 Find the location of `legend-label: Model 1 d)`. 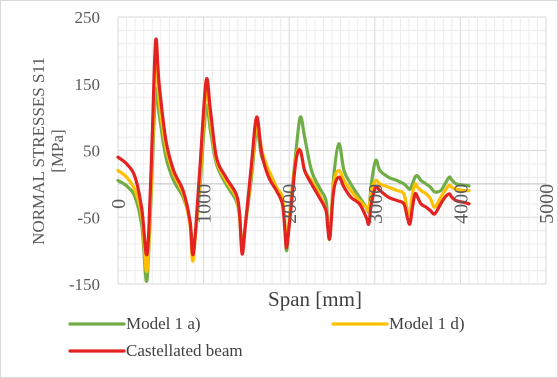

legend-label: Model 1 d) is located at coordinates (427, 323).